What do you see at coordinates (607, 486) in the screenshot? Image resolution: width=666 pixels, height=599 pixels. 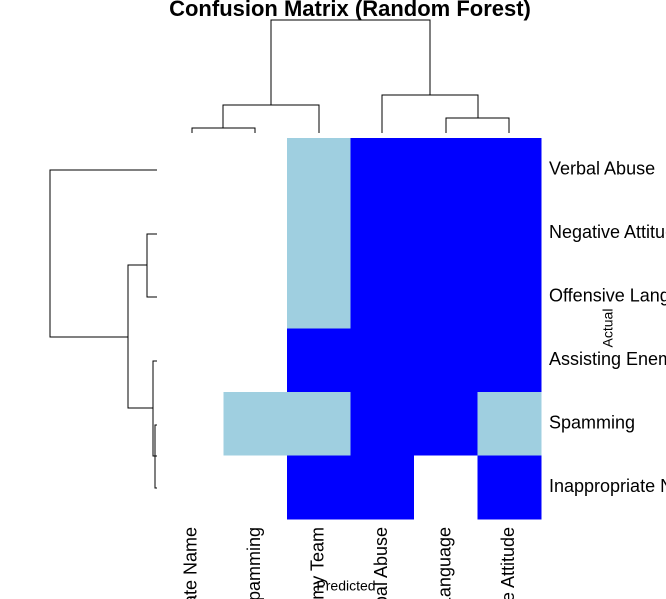 I see `row-label: Inappropriate Name` at bounding box center [607, 486].